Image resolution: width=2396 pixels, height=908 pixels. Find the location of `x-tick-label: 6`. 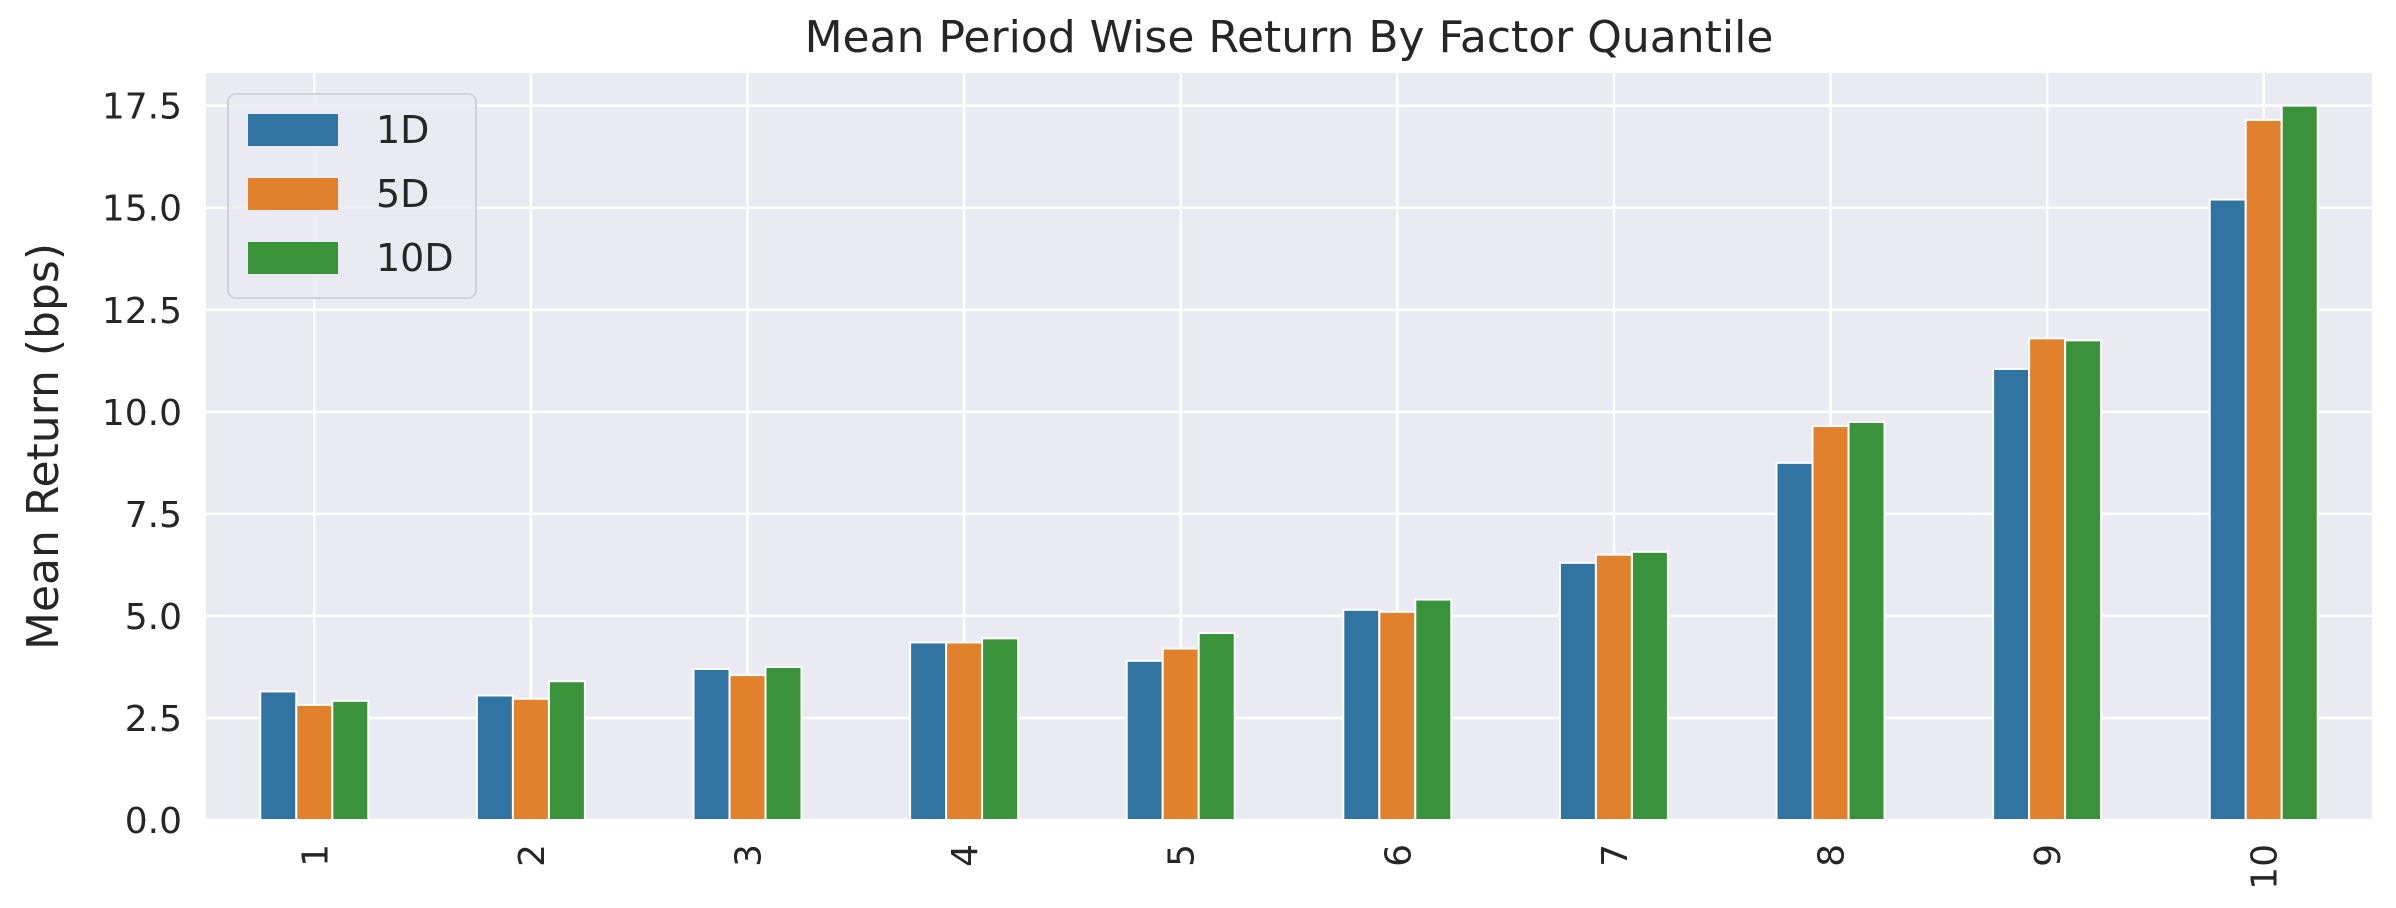

x-tick-label: 6 is located at coordinates (1398, 855).